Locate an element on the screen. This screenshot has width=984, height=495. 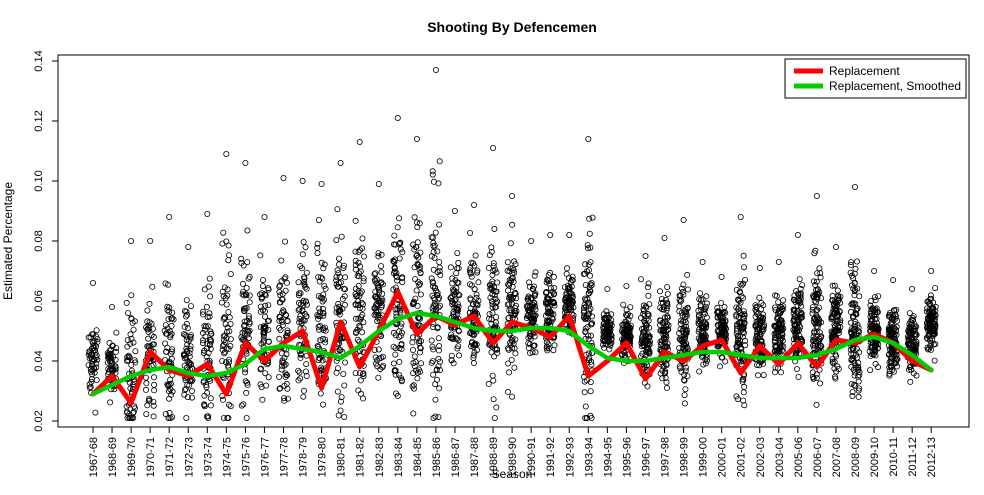
x-tick-label: 1978-79 is located at coordinates (304, 457).